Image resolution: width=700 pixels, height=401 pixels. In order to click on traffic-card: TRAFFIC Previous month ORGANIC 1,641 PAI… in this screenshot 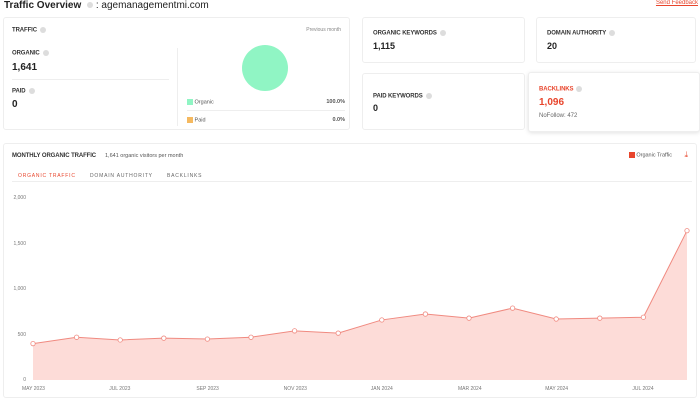, I will do `click(176, 73)`.